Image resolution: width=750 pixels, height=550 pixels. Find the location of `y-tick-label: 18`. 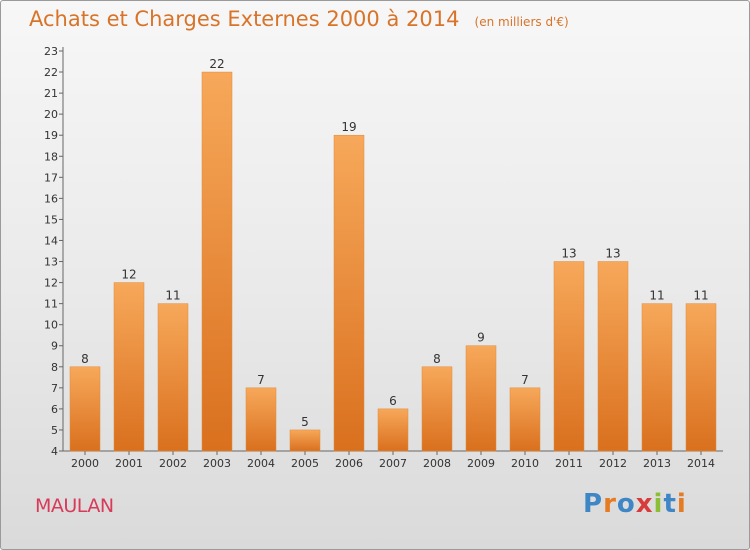

y-tick-label: 18 is located at coordinates (51, 156).